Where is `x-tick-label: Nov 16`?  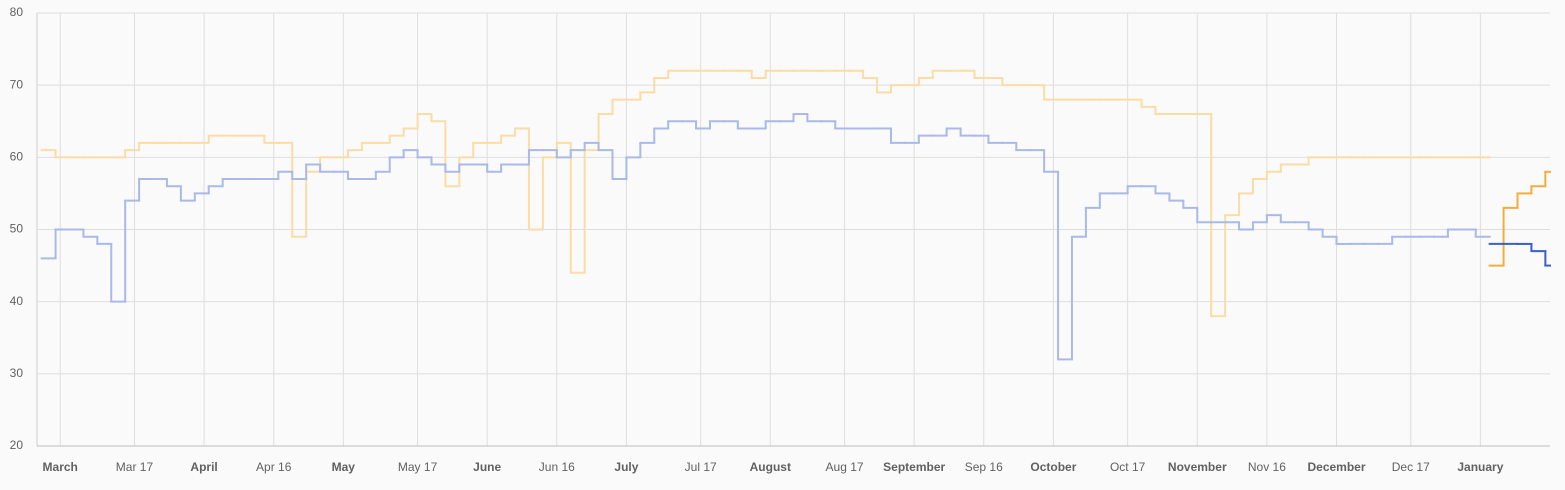 x-tick-label: Nov 16 is located at coordinates (1267, 467).